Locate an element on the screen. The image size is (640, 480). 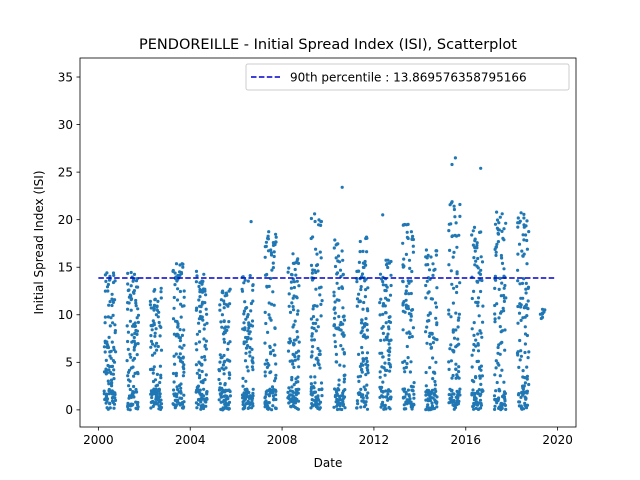
x-axis-label: Date is located at coordinates (328, 463).